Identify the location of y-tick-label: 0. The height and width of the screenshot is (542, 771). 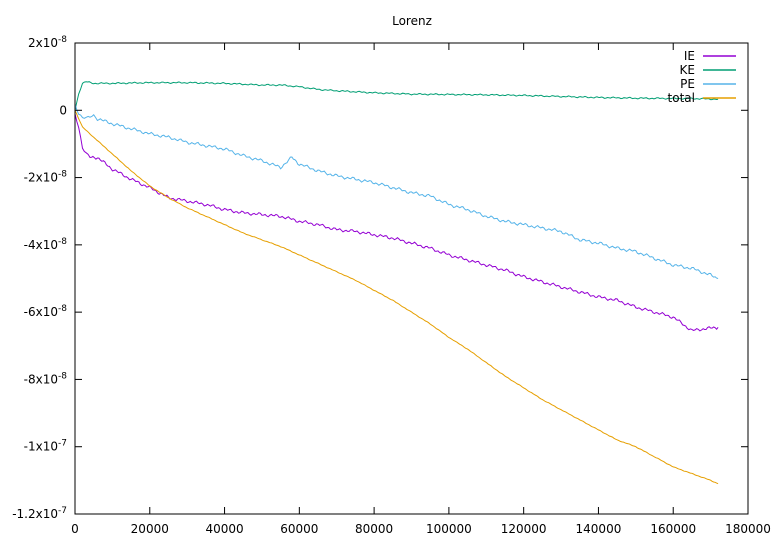
(63, 110).